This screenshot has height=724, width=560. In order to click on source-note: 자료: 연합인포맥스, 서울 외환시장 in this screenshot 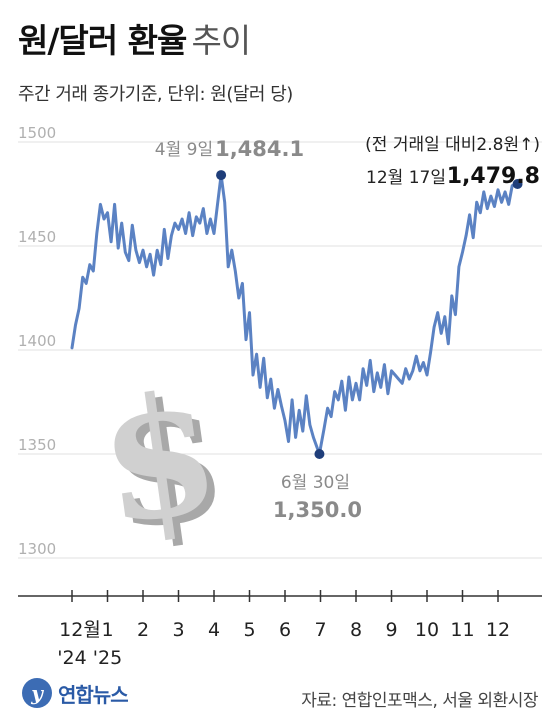, I will do `click(419, 701)`.